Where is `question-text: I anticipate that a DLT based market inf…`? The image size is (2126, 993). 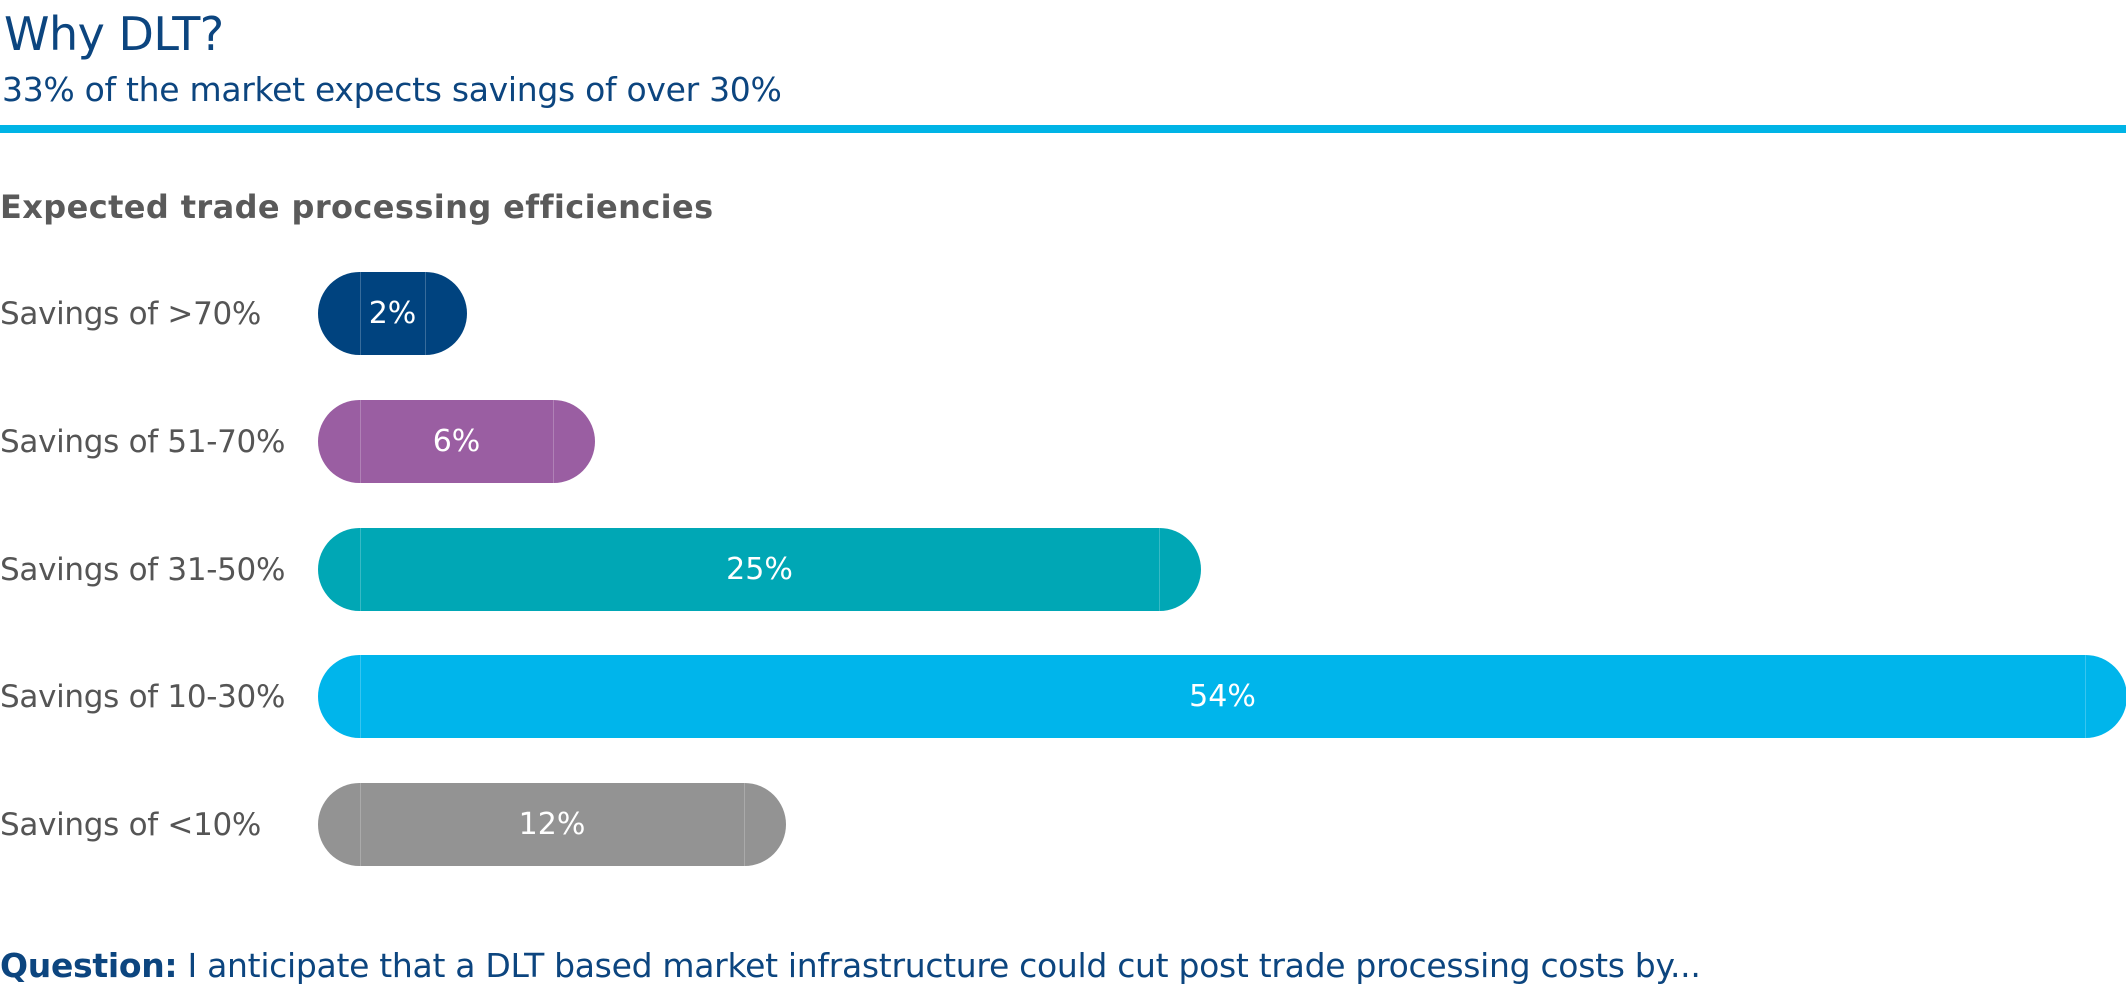 question-text: I anticipate that a DLT based market inf… is located at coordinates (939, 965).